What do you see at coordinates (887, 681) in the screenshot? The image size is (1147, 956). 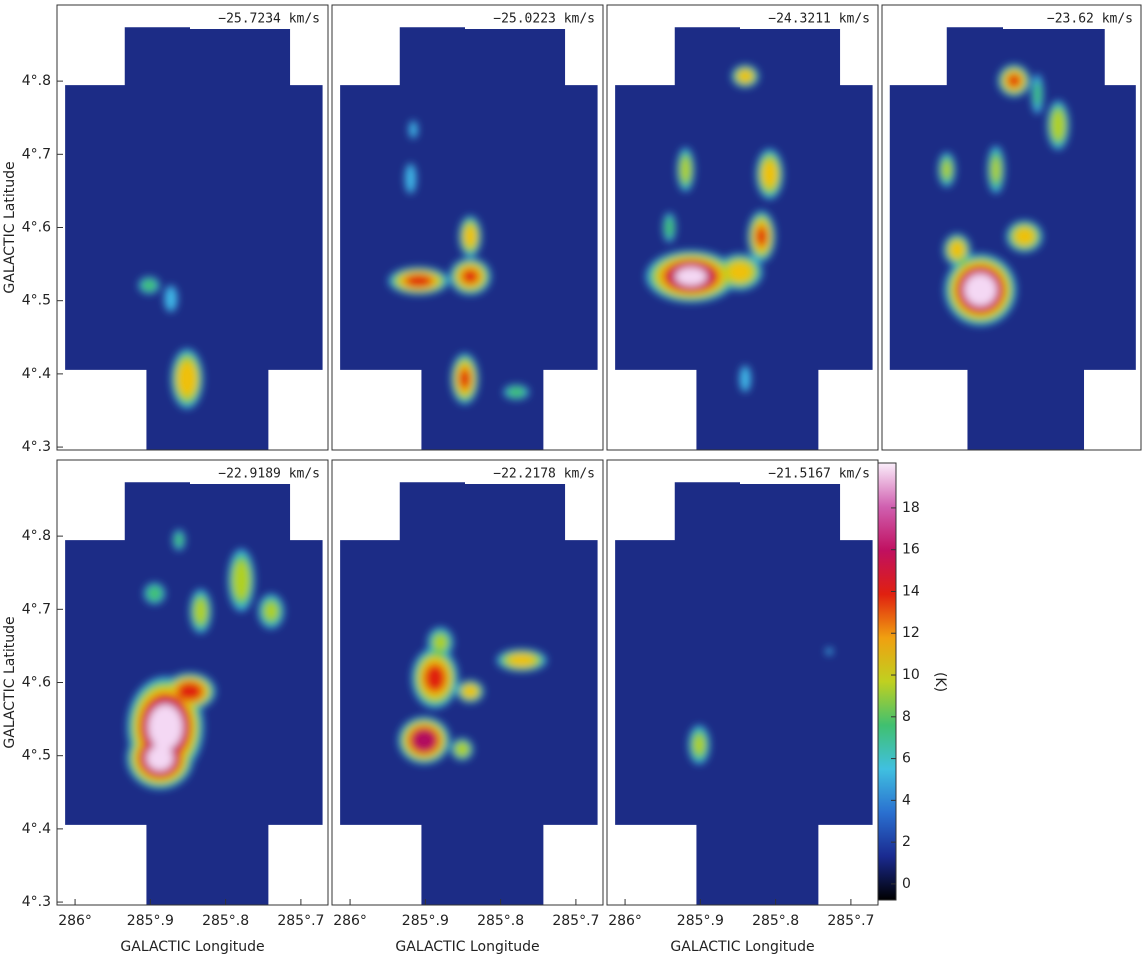 I see `colorbar-scale` at bounding box center [887, 681].